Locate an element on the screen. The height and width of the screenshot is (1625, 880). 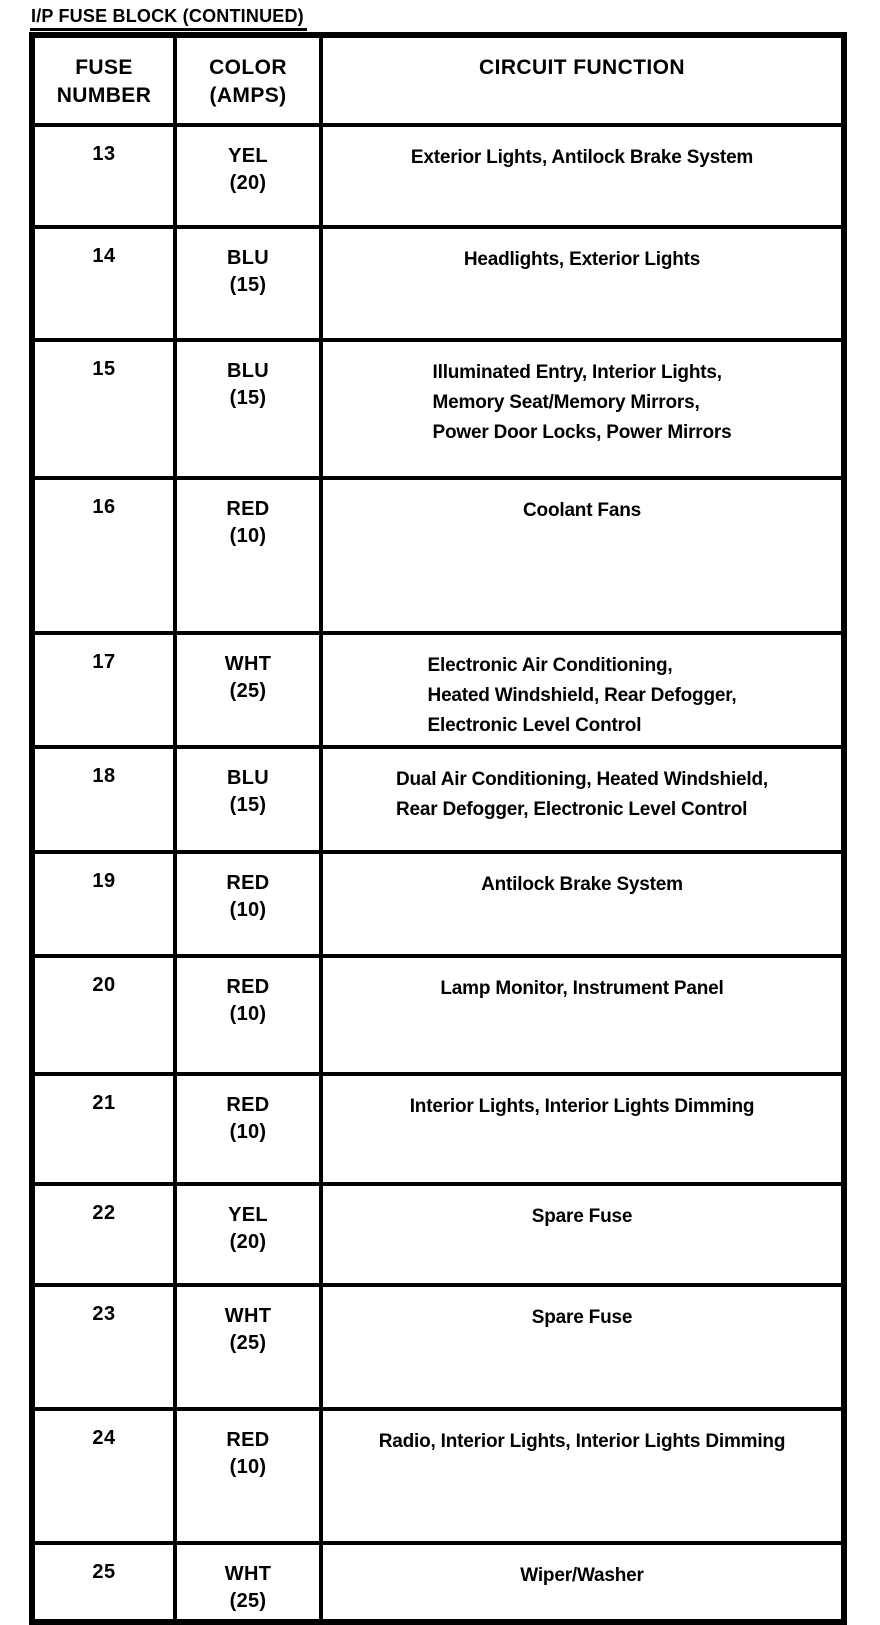
circuit-function-cell: Coolant Fans is located at coordinates (582, 555).